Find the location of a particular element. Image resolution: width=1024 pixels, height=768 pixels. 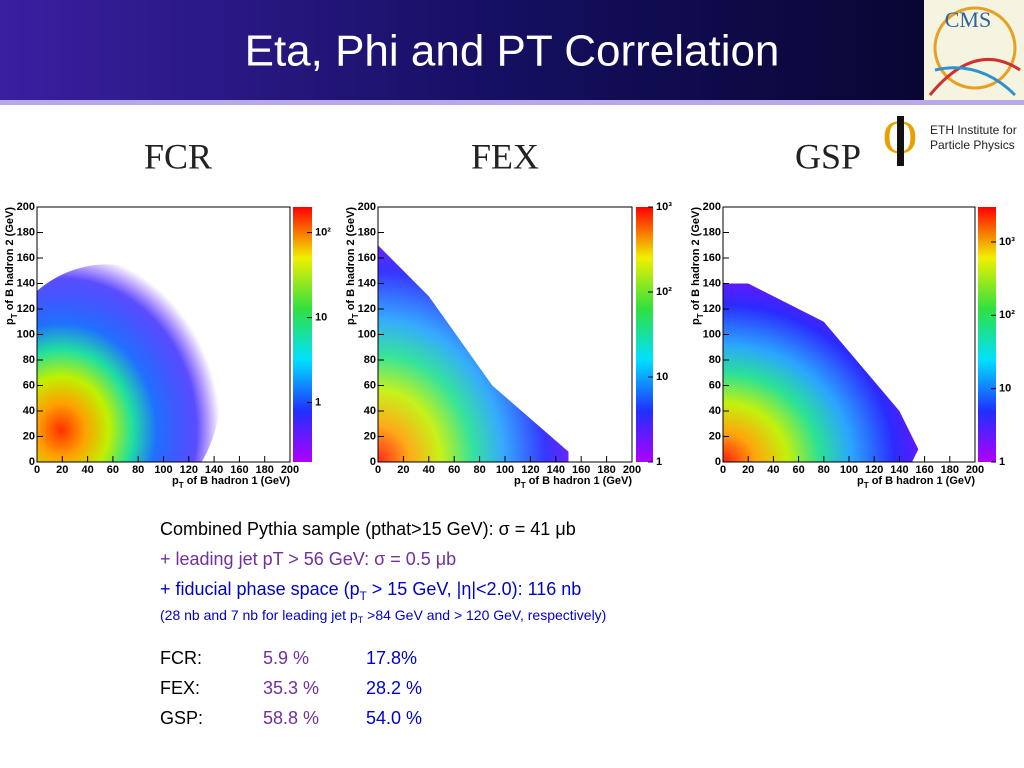

text-run: + fiducial phase space (p is located at coordinates (260, 589).